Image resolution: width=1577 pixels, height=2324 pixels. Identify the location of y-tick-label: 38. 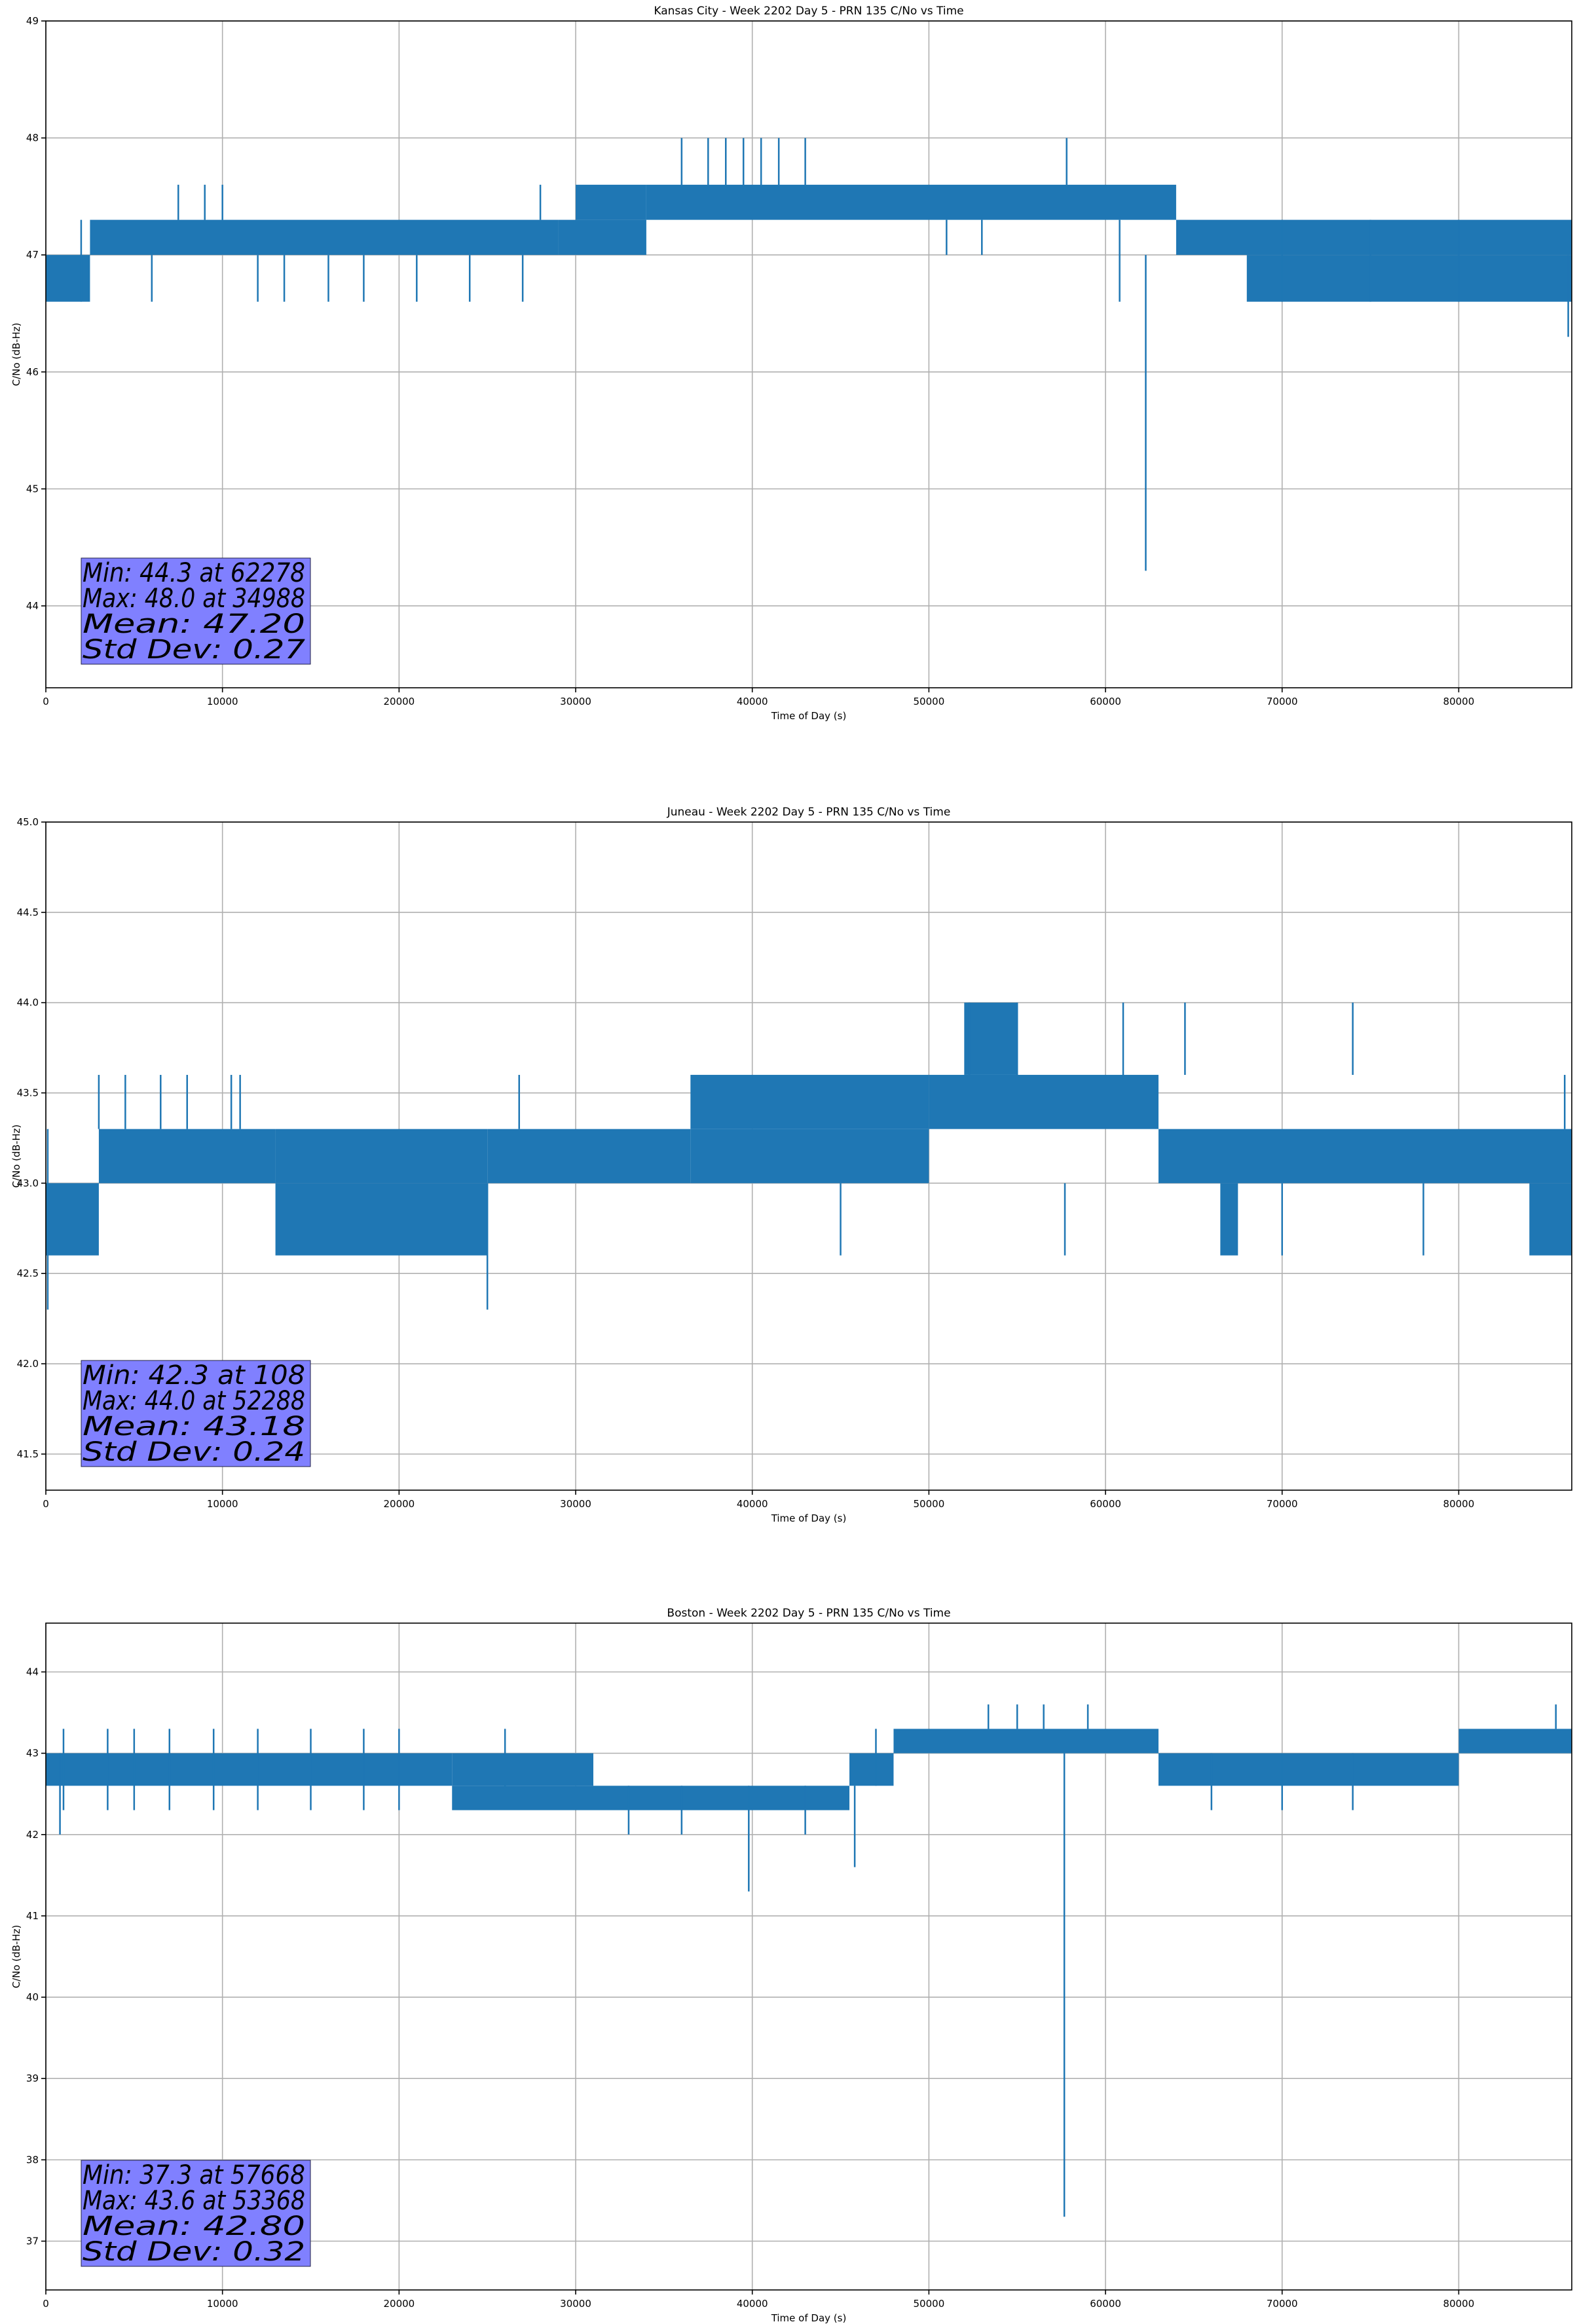
(32, 2159).